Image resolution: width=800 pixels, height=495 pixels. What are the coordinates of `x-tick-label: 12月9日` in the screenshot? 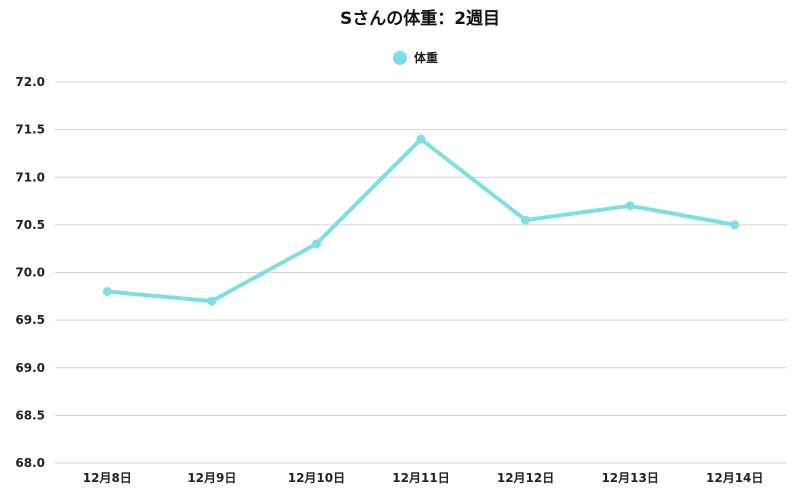 It's located at (211, 478).